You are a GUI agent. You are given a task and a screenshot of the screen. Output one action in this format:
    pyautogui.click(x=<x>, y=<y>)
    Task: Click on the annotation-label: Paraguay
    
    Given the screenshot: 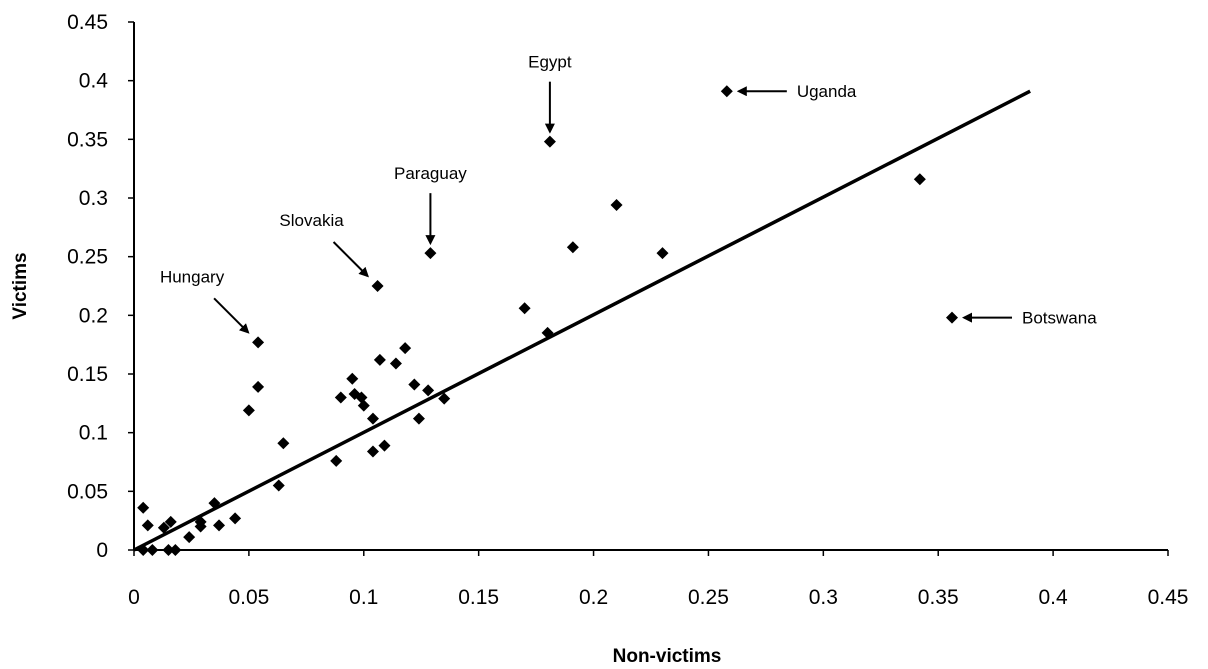 What is the action you would take?
    pyautogui.click(x=430, y=173)
    